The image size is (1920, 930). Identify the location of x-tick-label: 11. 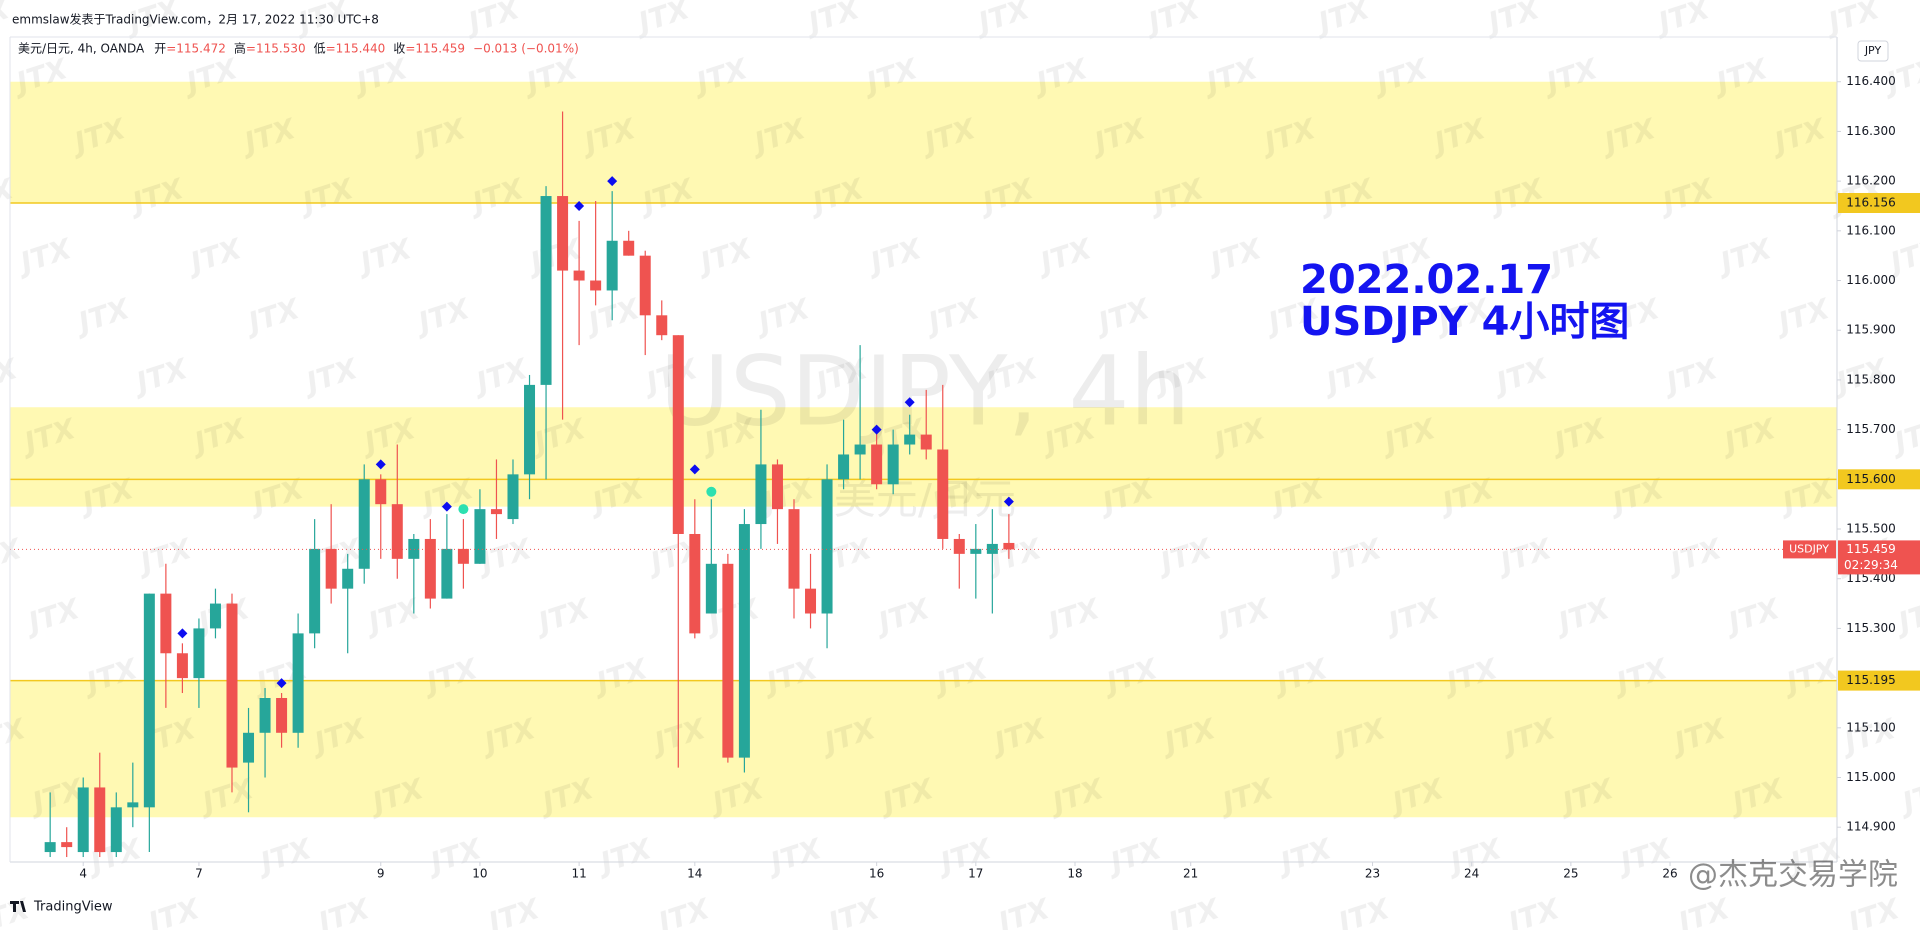
(578, 874).